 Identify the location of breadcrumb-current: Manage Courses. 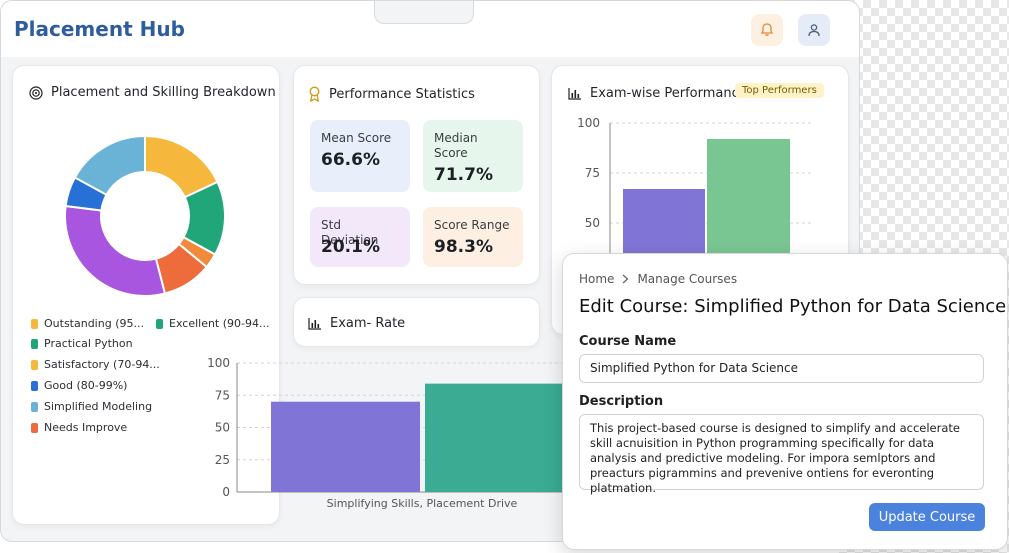
(687, 279).